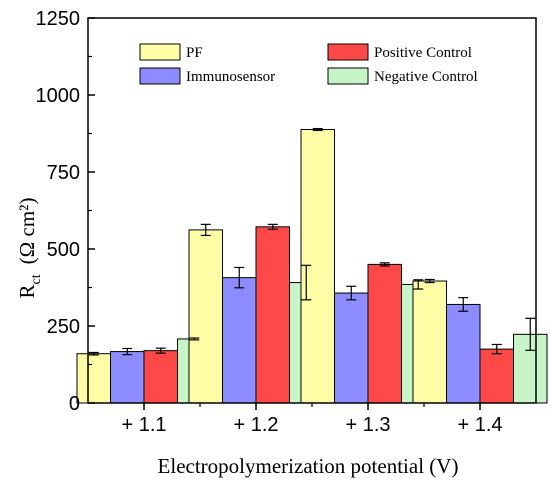 The image size is (550, 487). I want to click on y-tick-label-500: 500, so click(63, 250).